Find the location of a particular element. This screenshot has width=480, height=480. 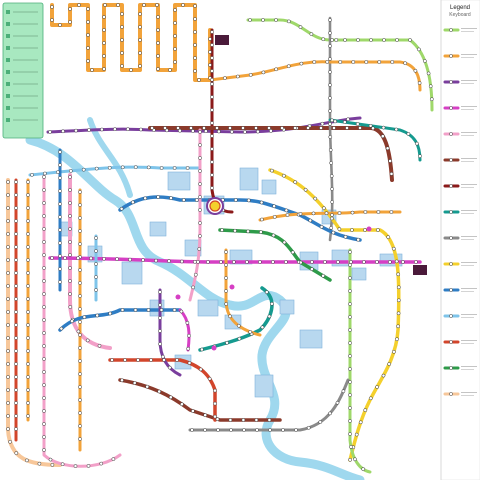

line-orange is located at coordinates (315, 76).